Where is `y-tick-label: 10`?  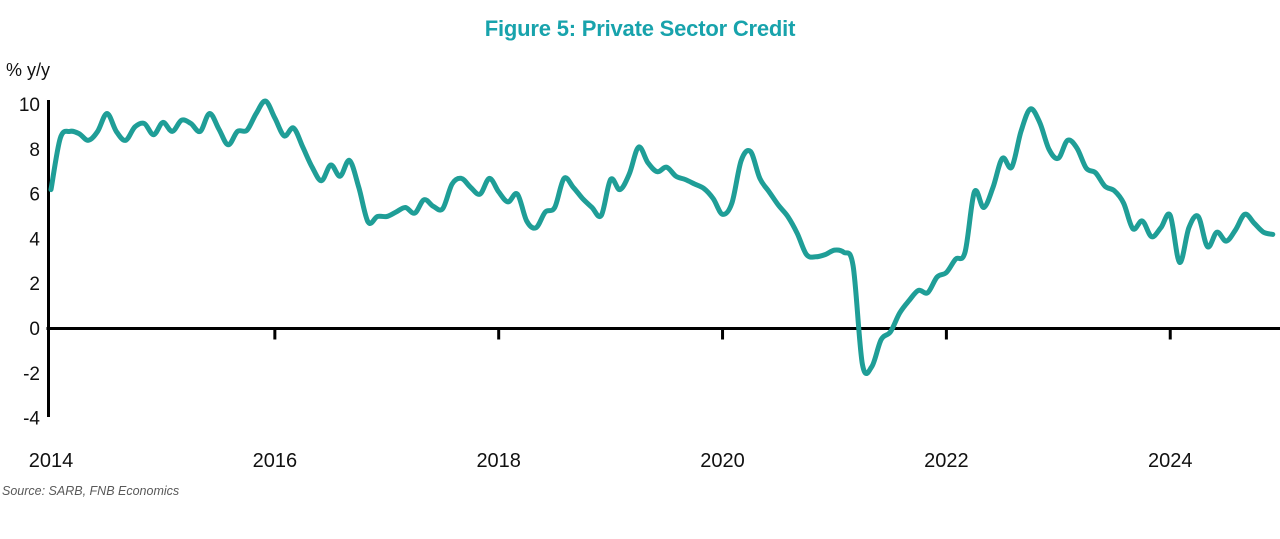 y-tick-label: 10 is located at coordinates (29, 105).